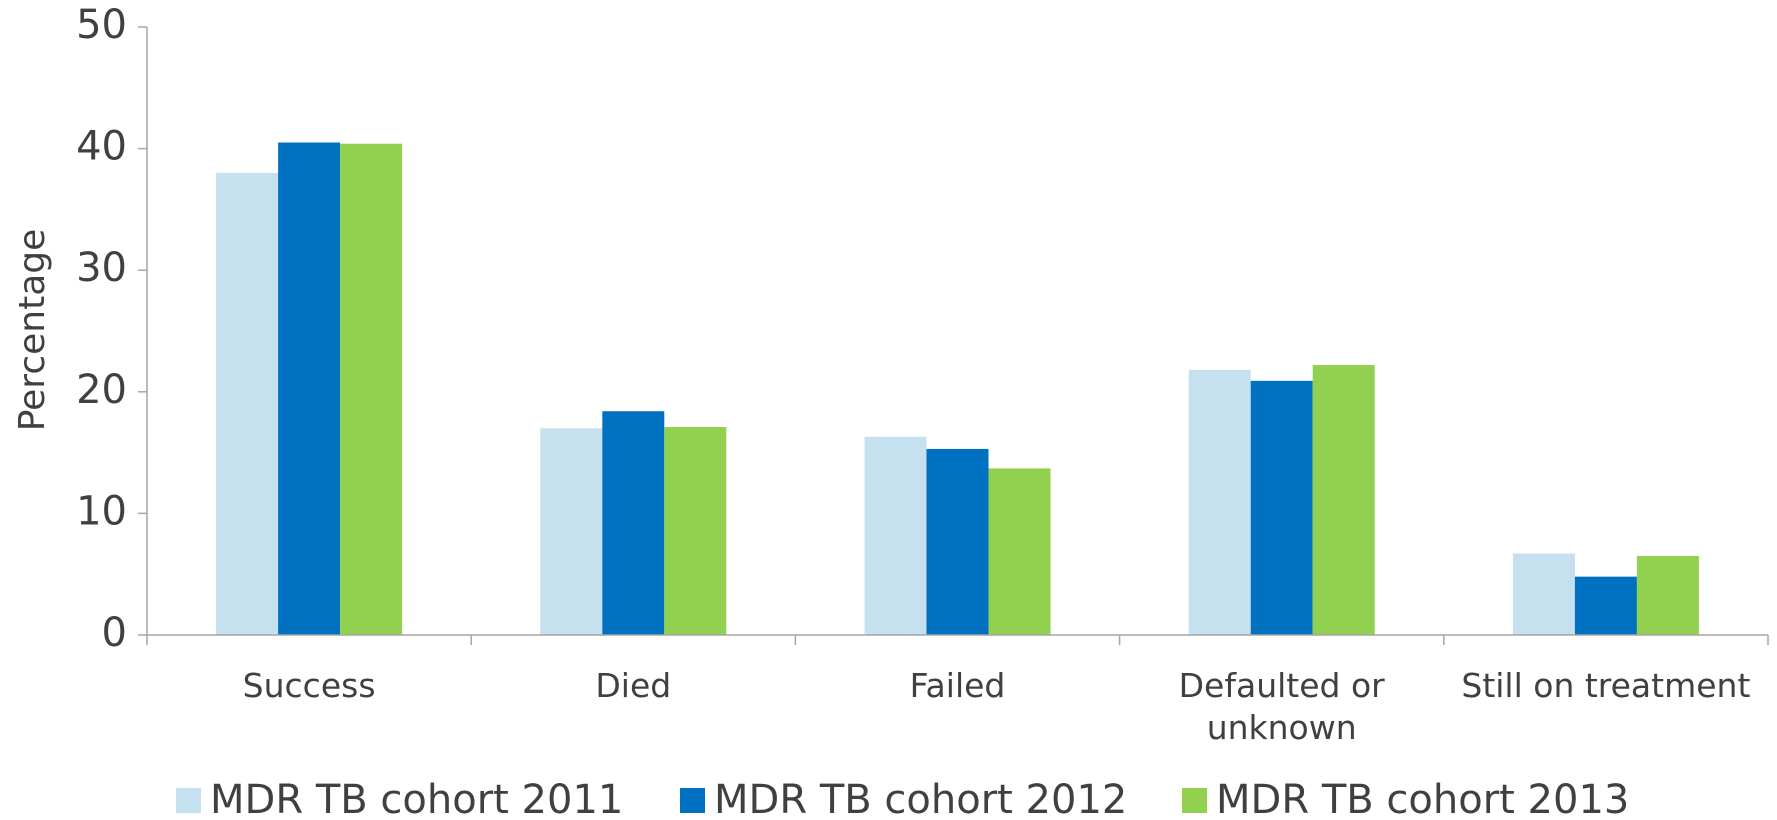 The image size is (1777, 820). I want to click on y-tick-label: 50, so click(101, 25).